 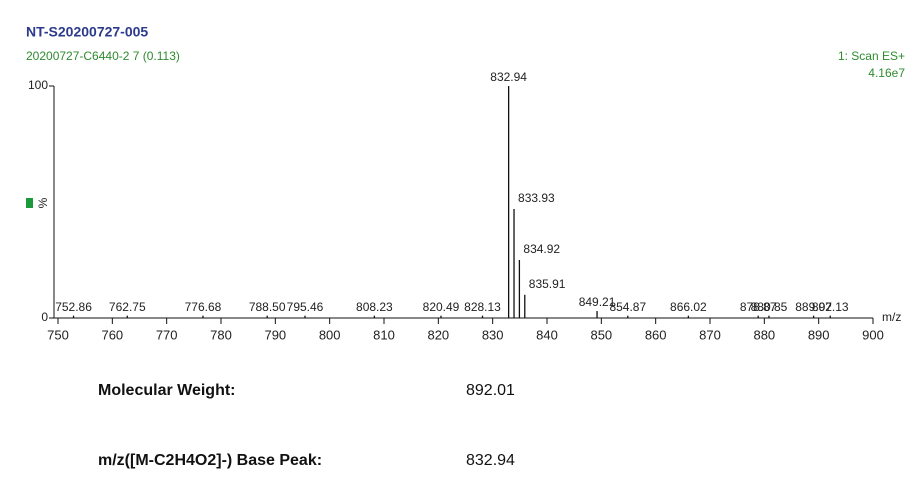 What do you see at coordinates (29, 203) in the screenshot?
I see `trace-marker` at bounding box center [29, 203].